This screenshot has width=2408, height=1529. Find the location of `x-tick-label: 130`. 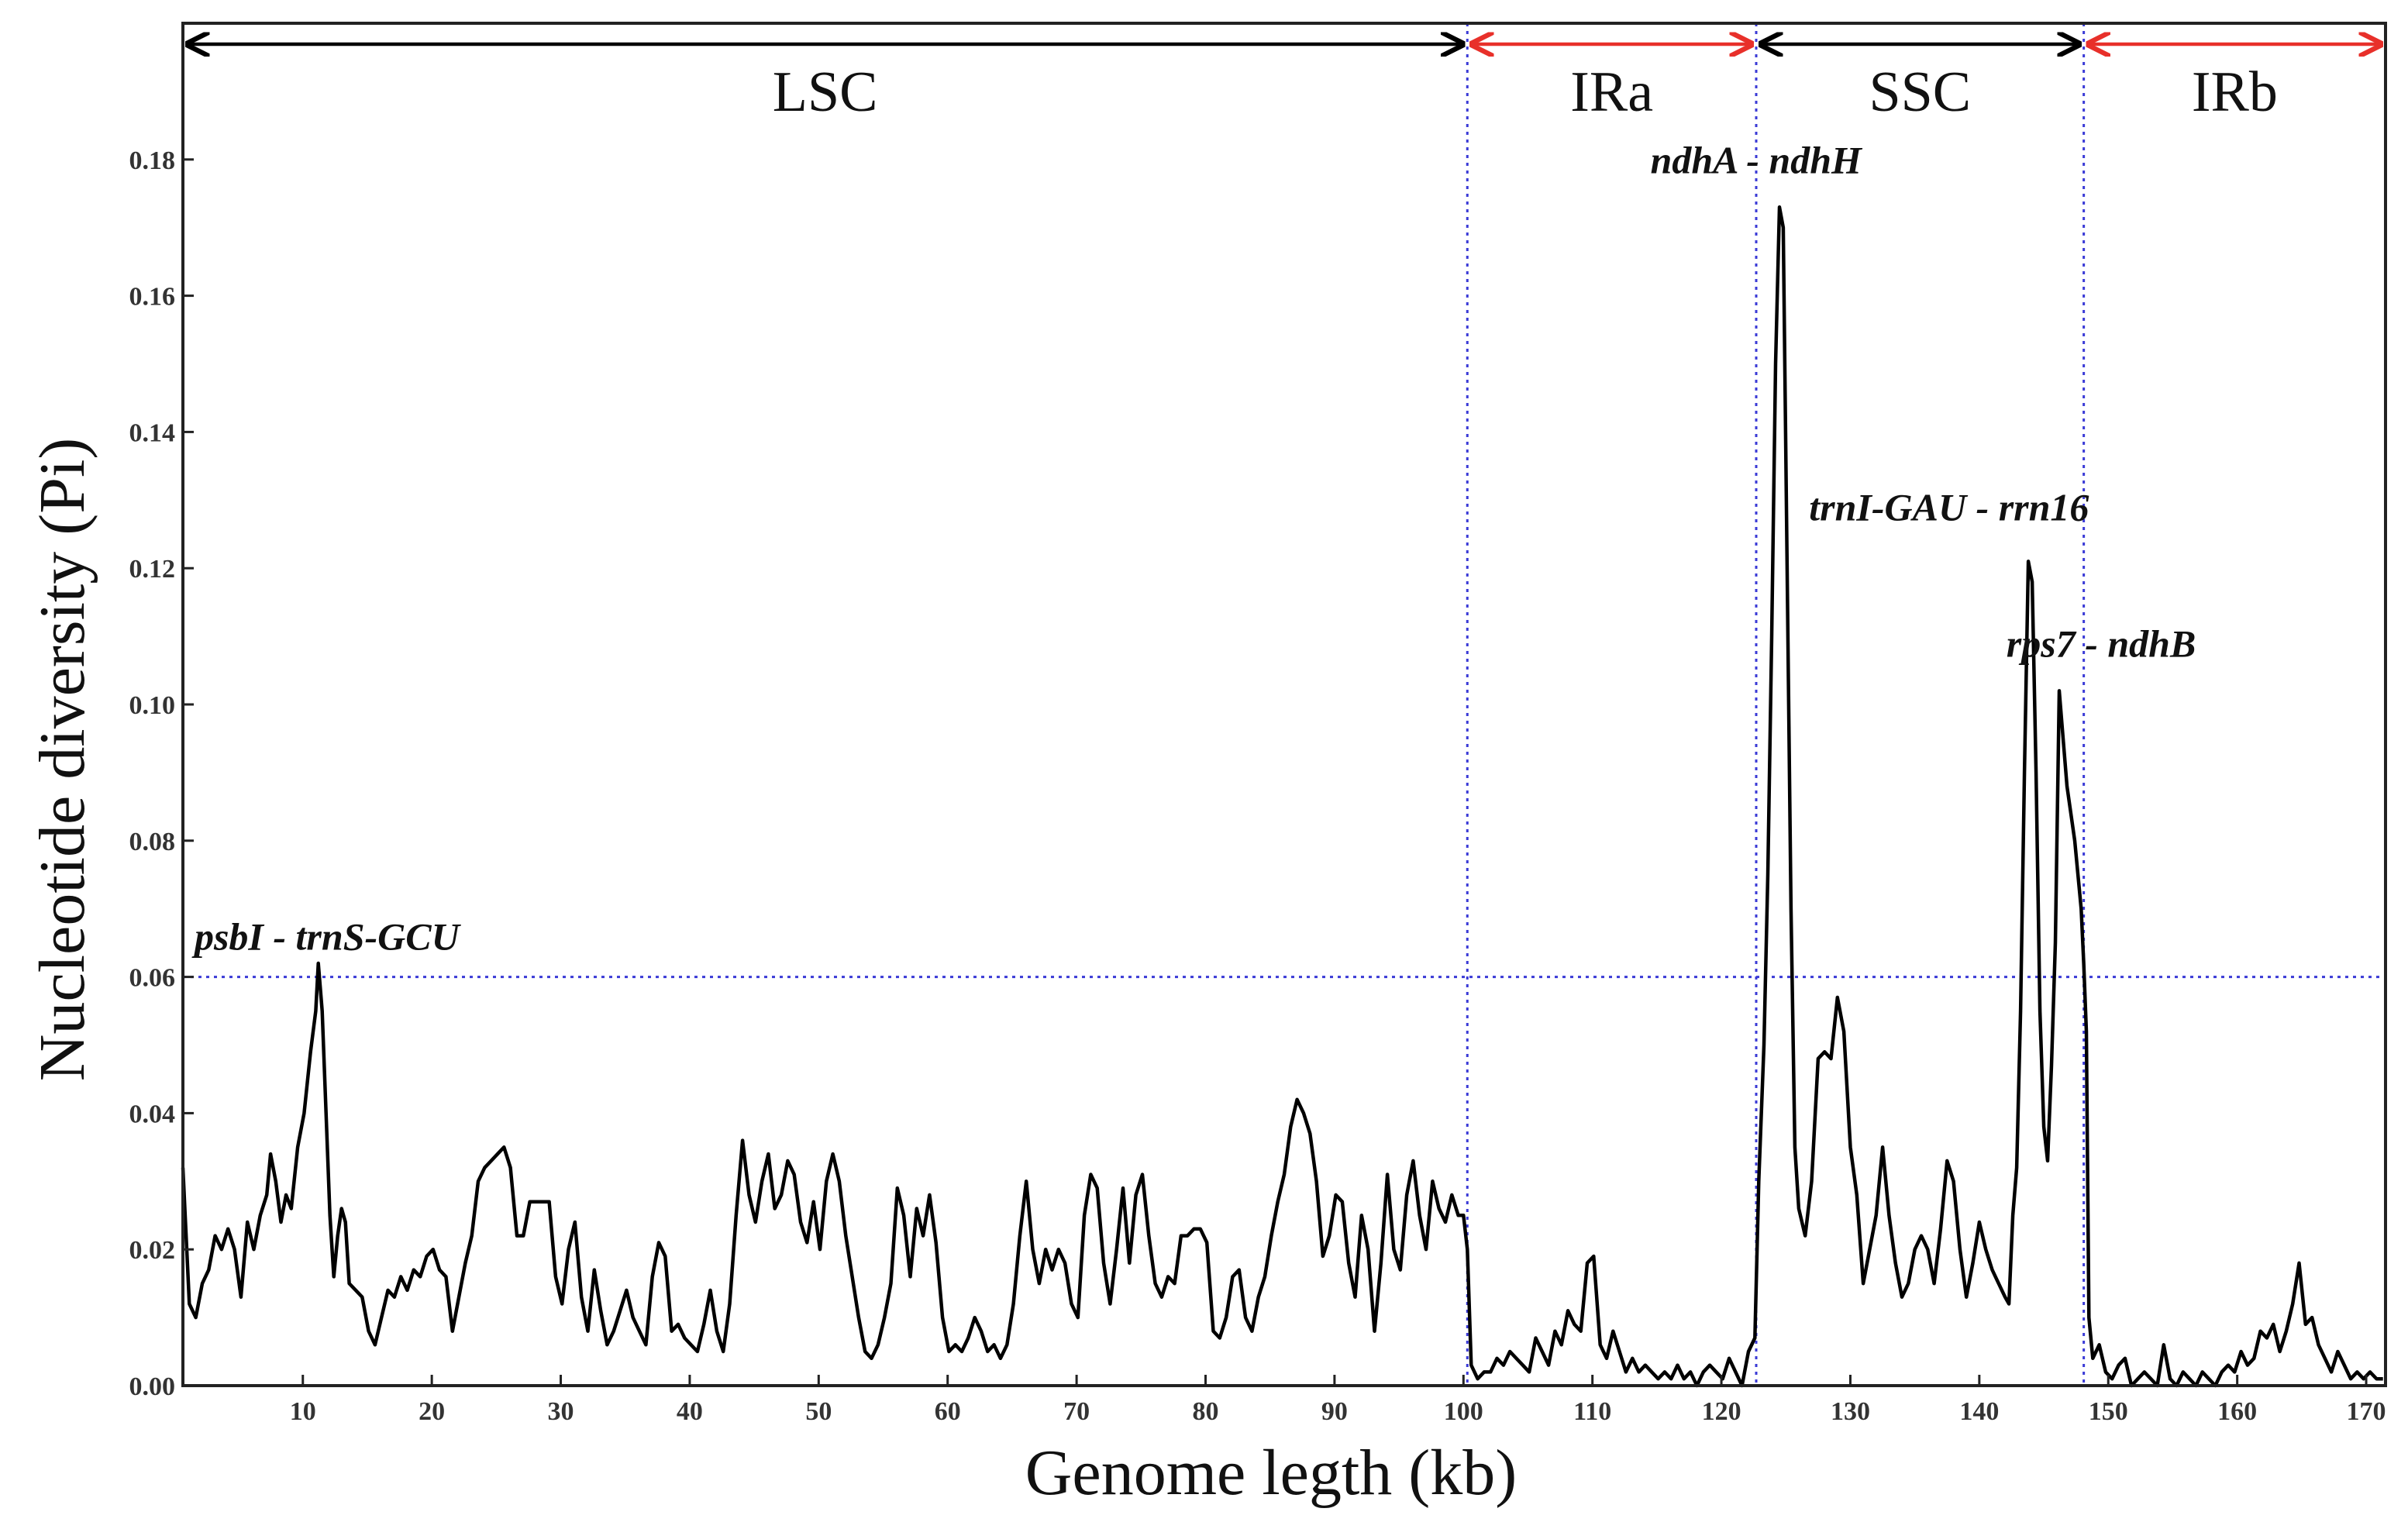

x-tick-label: 130 is located at coordinates (1850, 1411).